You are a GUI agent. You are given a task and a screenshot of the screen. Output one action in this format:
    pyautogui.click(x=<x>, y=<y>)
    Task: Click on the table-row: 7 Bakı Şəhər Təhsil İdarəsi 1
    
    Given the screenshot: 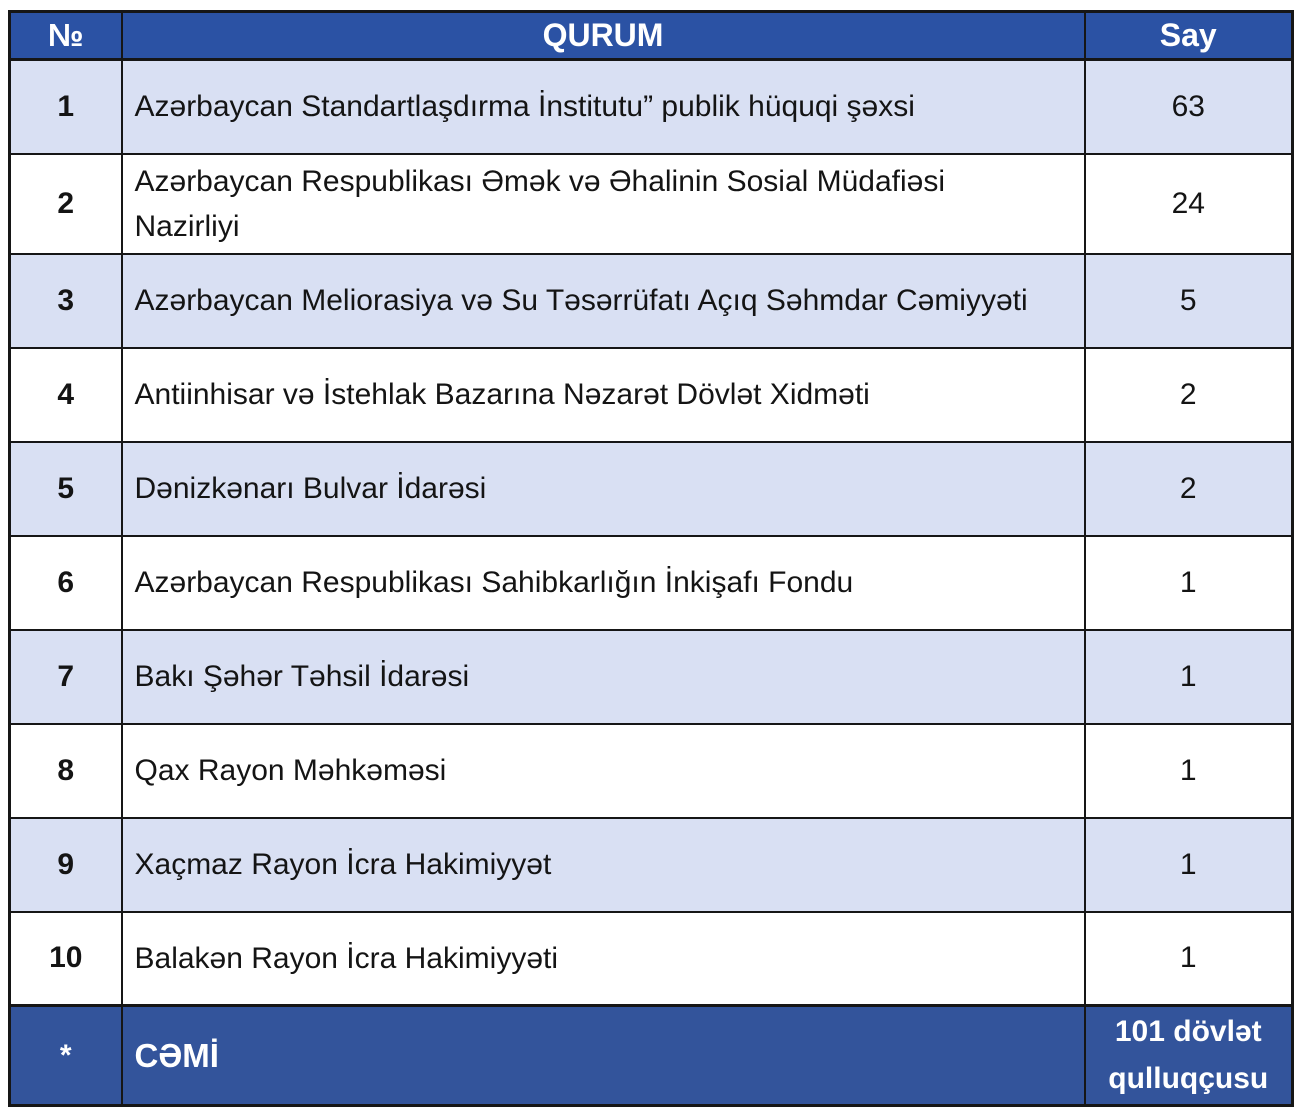 What is the action you would take?
    pyautogui.click(x=651, y=676)
    